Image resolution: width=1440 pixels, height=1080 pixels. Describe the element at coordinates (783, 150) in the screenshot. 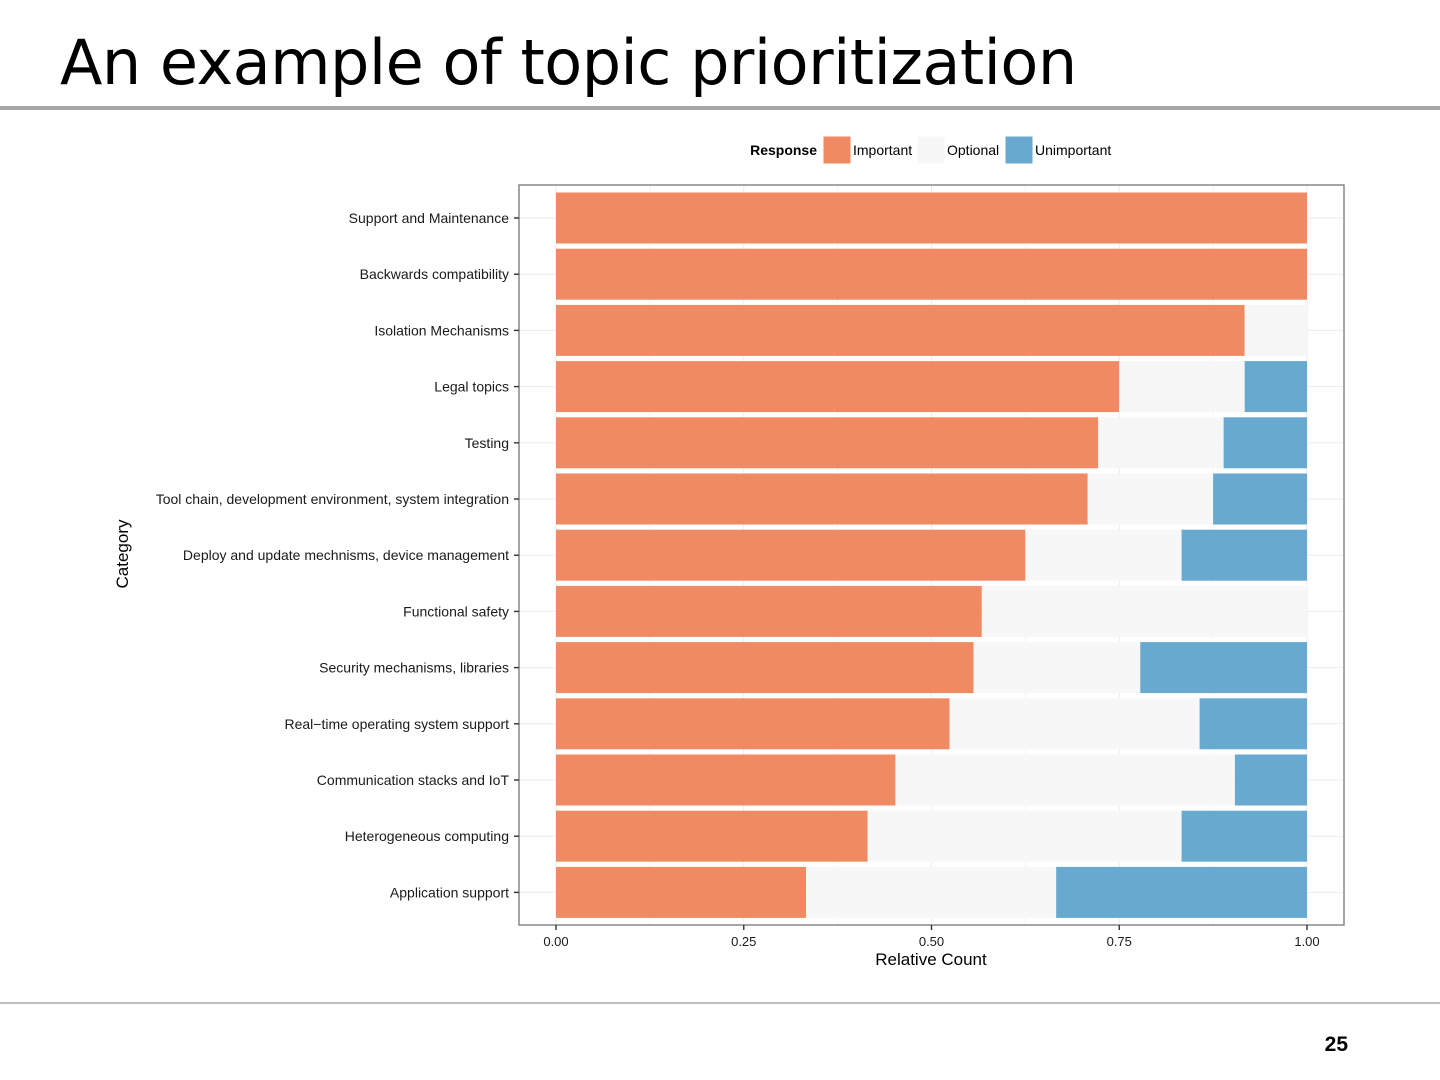

I see `legend-title: Response` at that location.